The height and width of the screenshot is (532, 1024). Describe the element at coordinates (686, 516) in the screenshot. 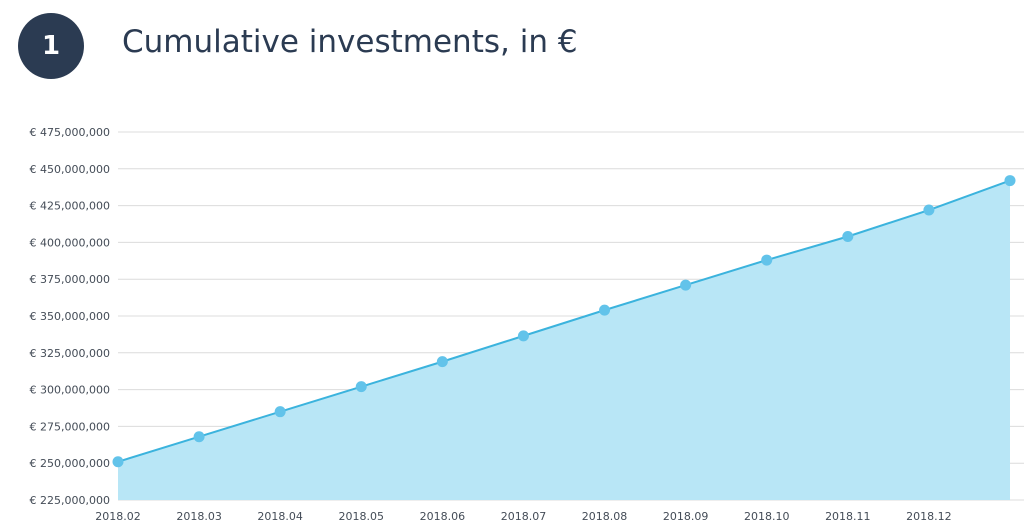

I see `x-tick-label: 2018.09` at that location.